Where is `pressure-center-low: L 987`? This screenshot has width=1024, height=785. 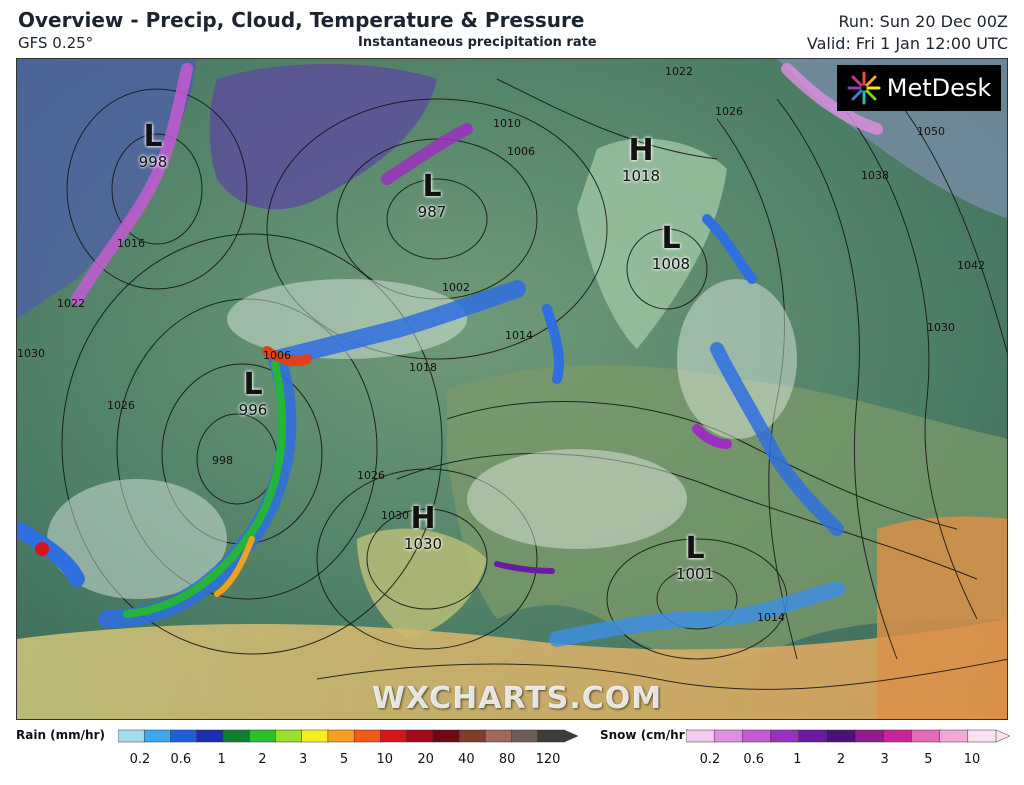
pressure-center-low: L 987 is located at coordinates (432, 195).